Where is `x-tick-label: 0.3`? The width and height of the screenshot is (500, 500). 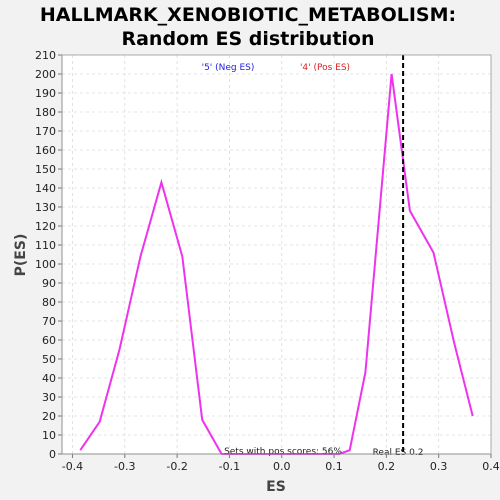 x-tick-label: 0.3 is located at coordinates (439, 466).